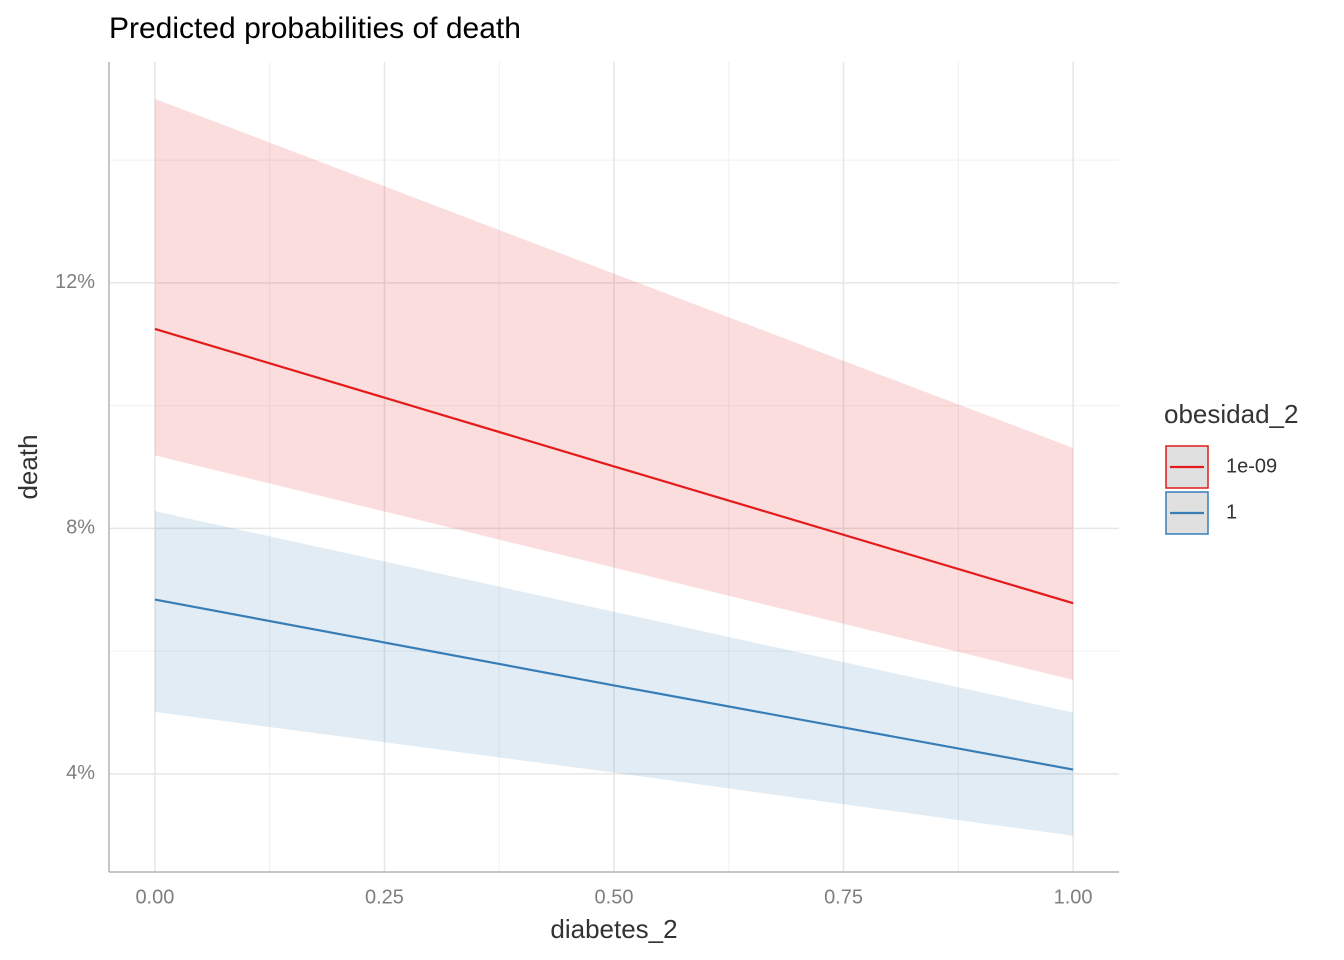 This screenshot has width=1344, height=960. Describe the element at coordinates (80, 773) in the screenshot. I see `y-tick-label: 4%` at that location.